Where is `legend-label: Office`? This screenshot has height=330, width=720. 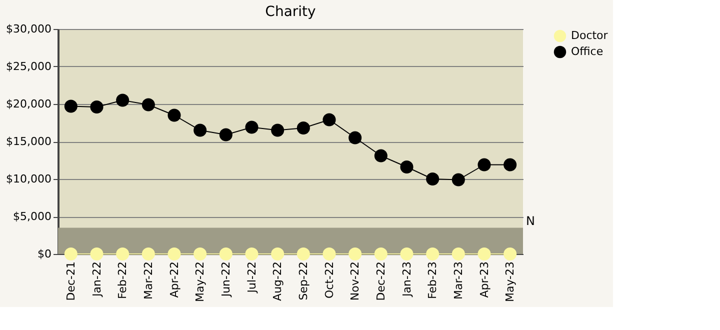
legend-label: Office is located at coordinates (587, 51).